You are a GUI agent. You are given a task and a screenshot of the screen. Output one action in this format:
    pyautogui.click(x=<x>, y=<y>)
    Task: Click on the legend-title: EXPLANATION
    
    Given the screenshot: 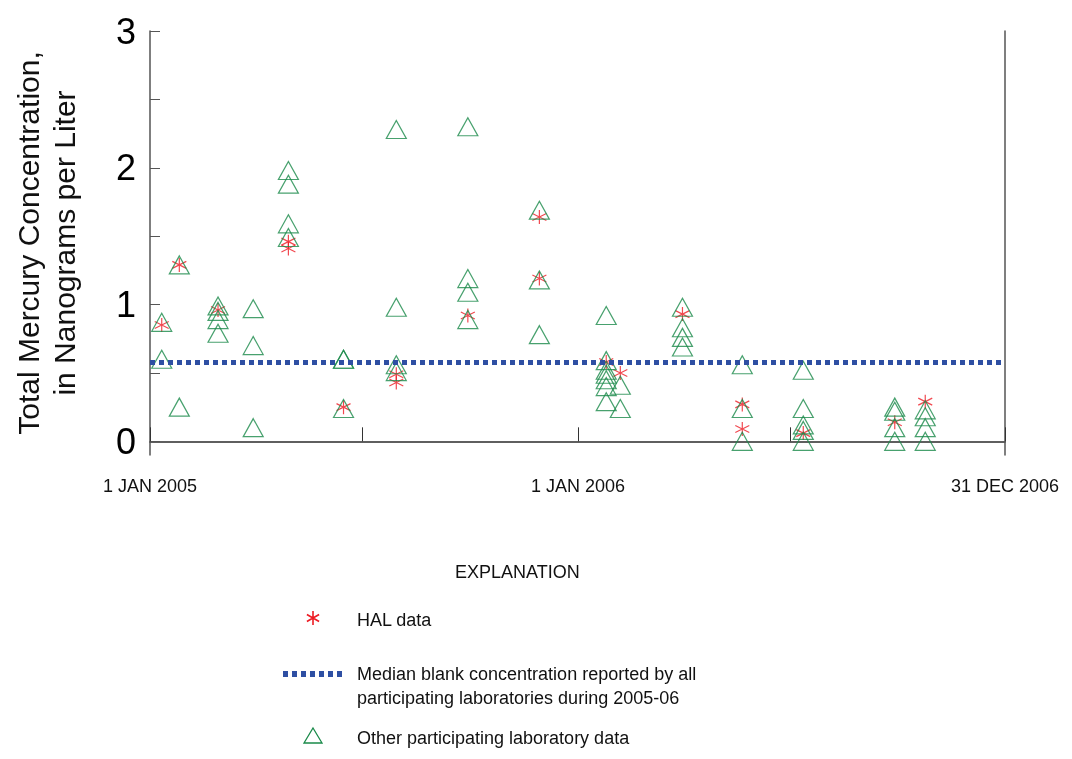 What is the action you would take?
    pyautogui.click(x=517, y=572)
    